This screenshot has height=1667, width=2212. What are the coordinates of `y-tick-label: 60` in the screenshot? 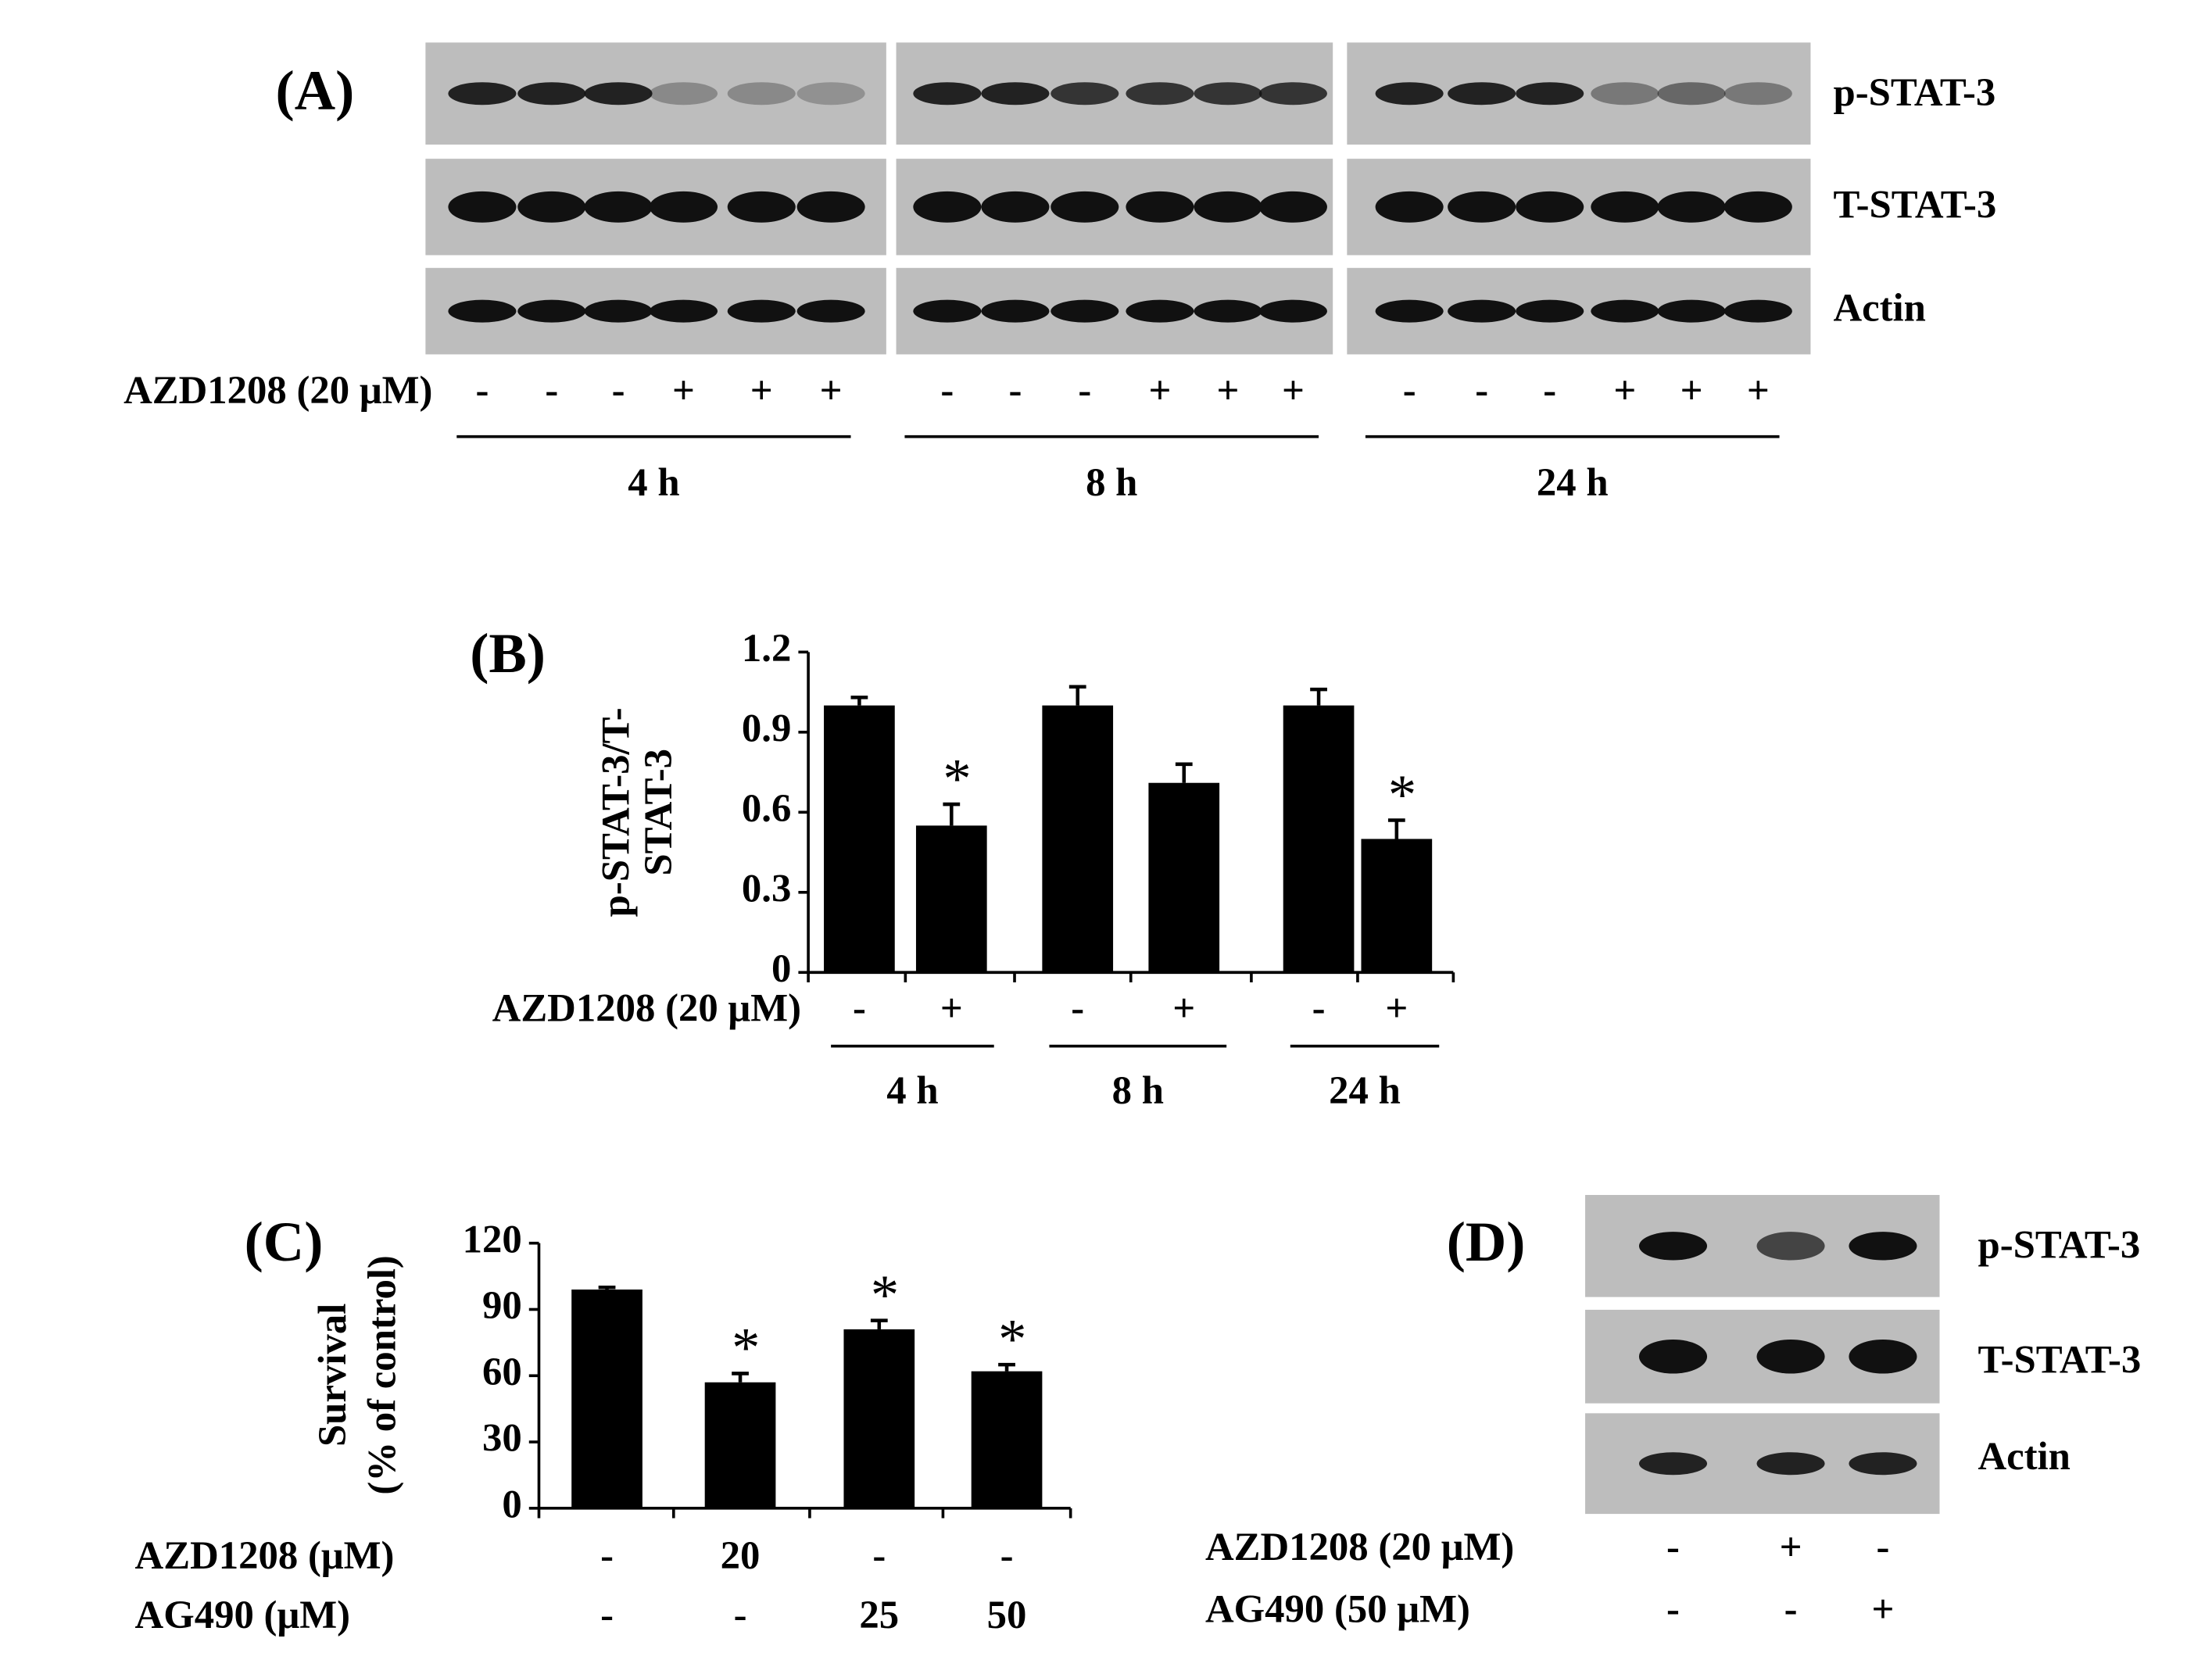 It's located at (502, 1372).